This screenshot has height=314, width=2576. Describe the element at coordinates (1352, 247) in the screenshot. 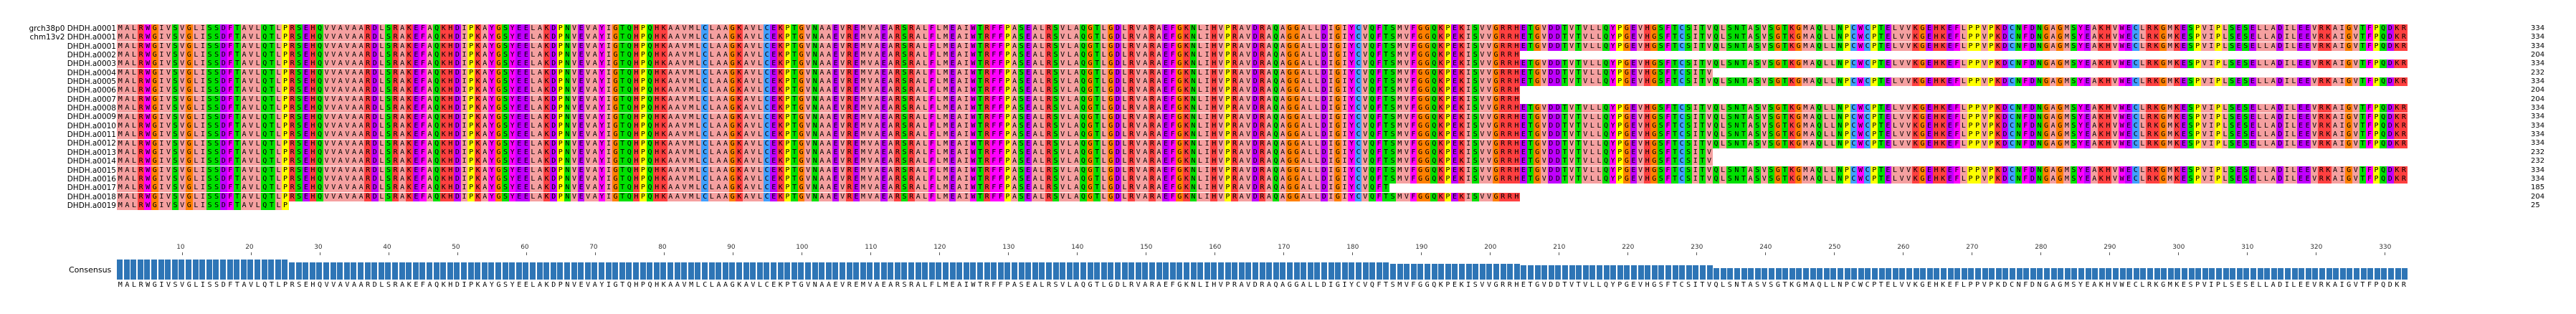

I see `ruler-tick-label: 180` at that location.